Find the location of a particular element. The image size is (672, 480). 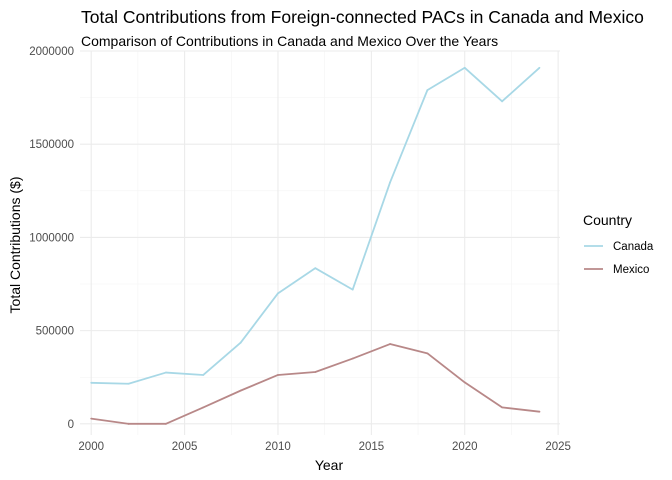

x-axis-tick-labels: 2000 2005 2010 2015 2020 2025 is located at coordinates (324, 447).